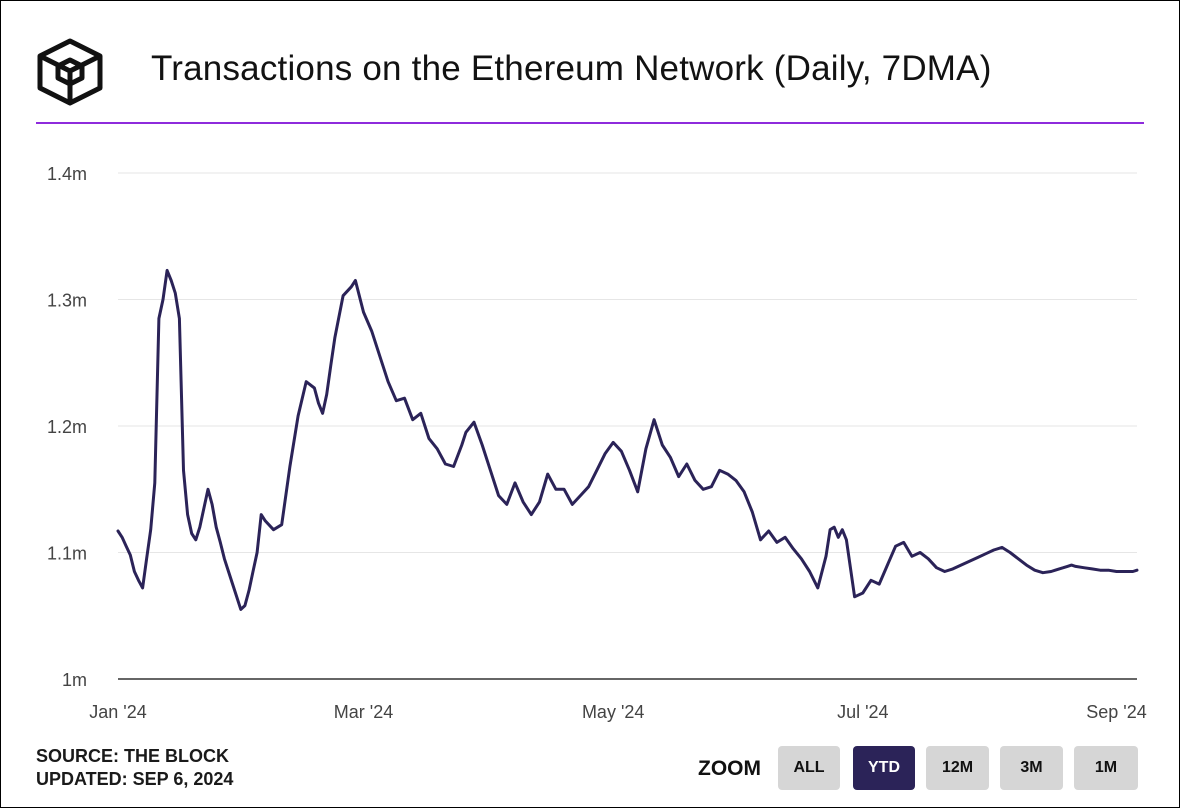  Describe the element at coordinates (70, 72) in the screenshot. I see `the-block-cube-logo` at that location.